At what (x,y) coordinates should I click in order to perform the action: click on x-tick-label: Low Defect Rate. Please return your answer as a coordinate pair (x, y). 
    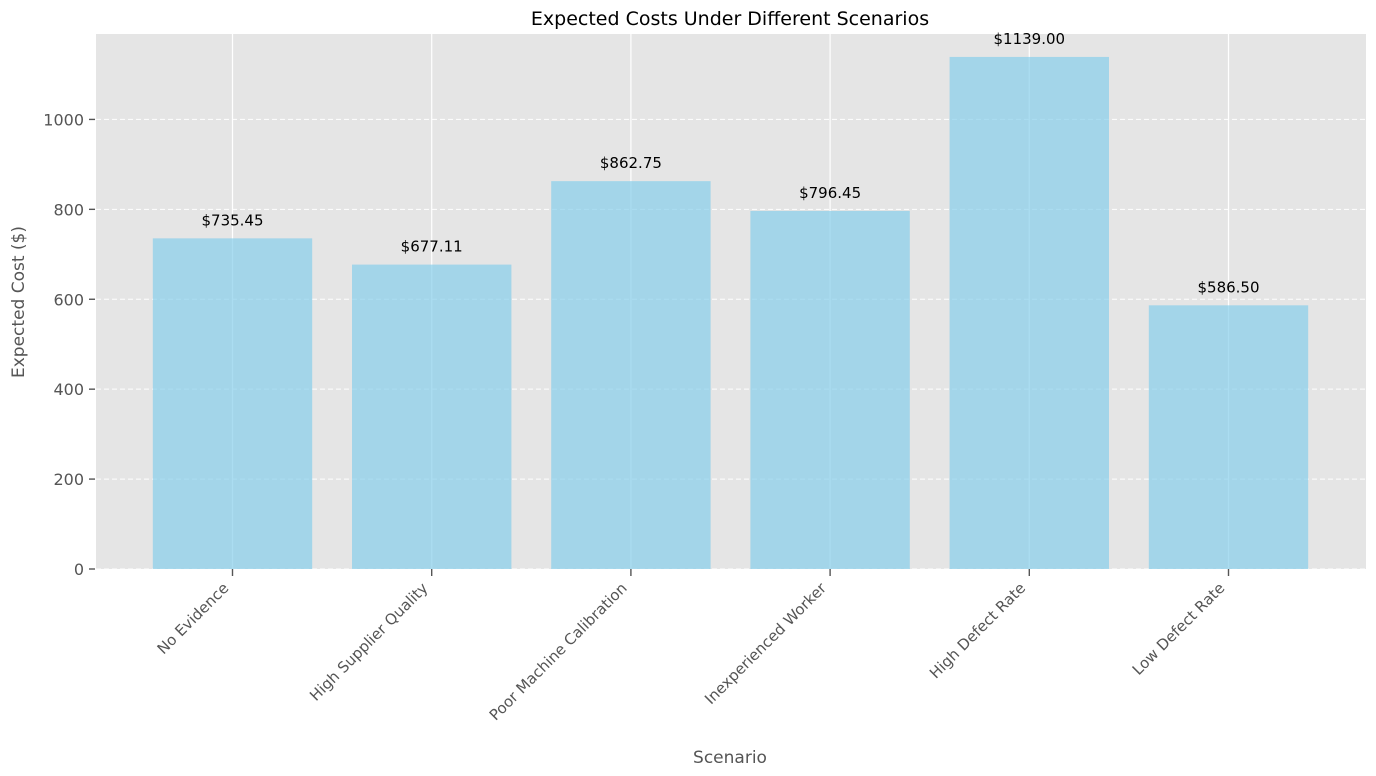
    Looking at the image, I should click on (1179, 629).